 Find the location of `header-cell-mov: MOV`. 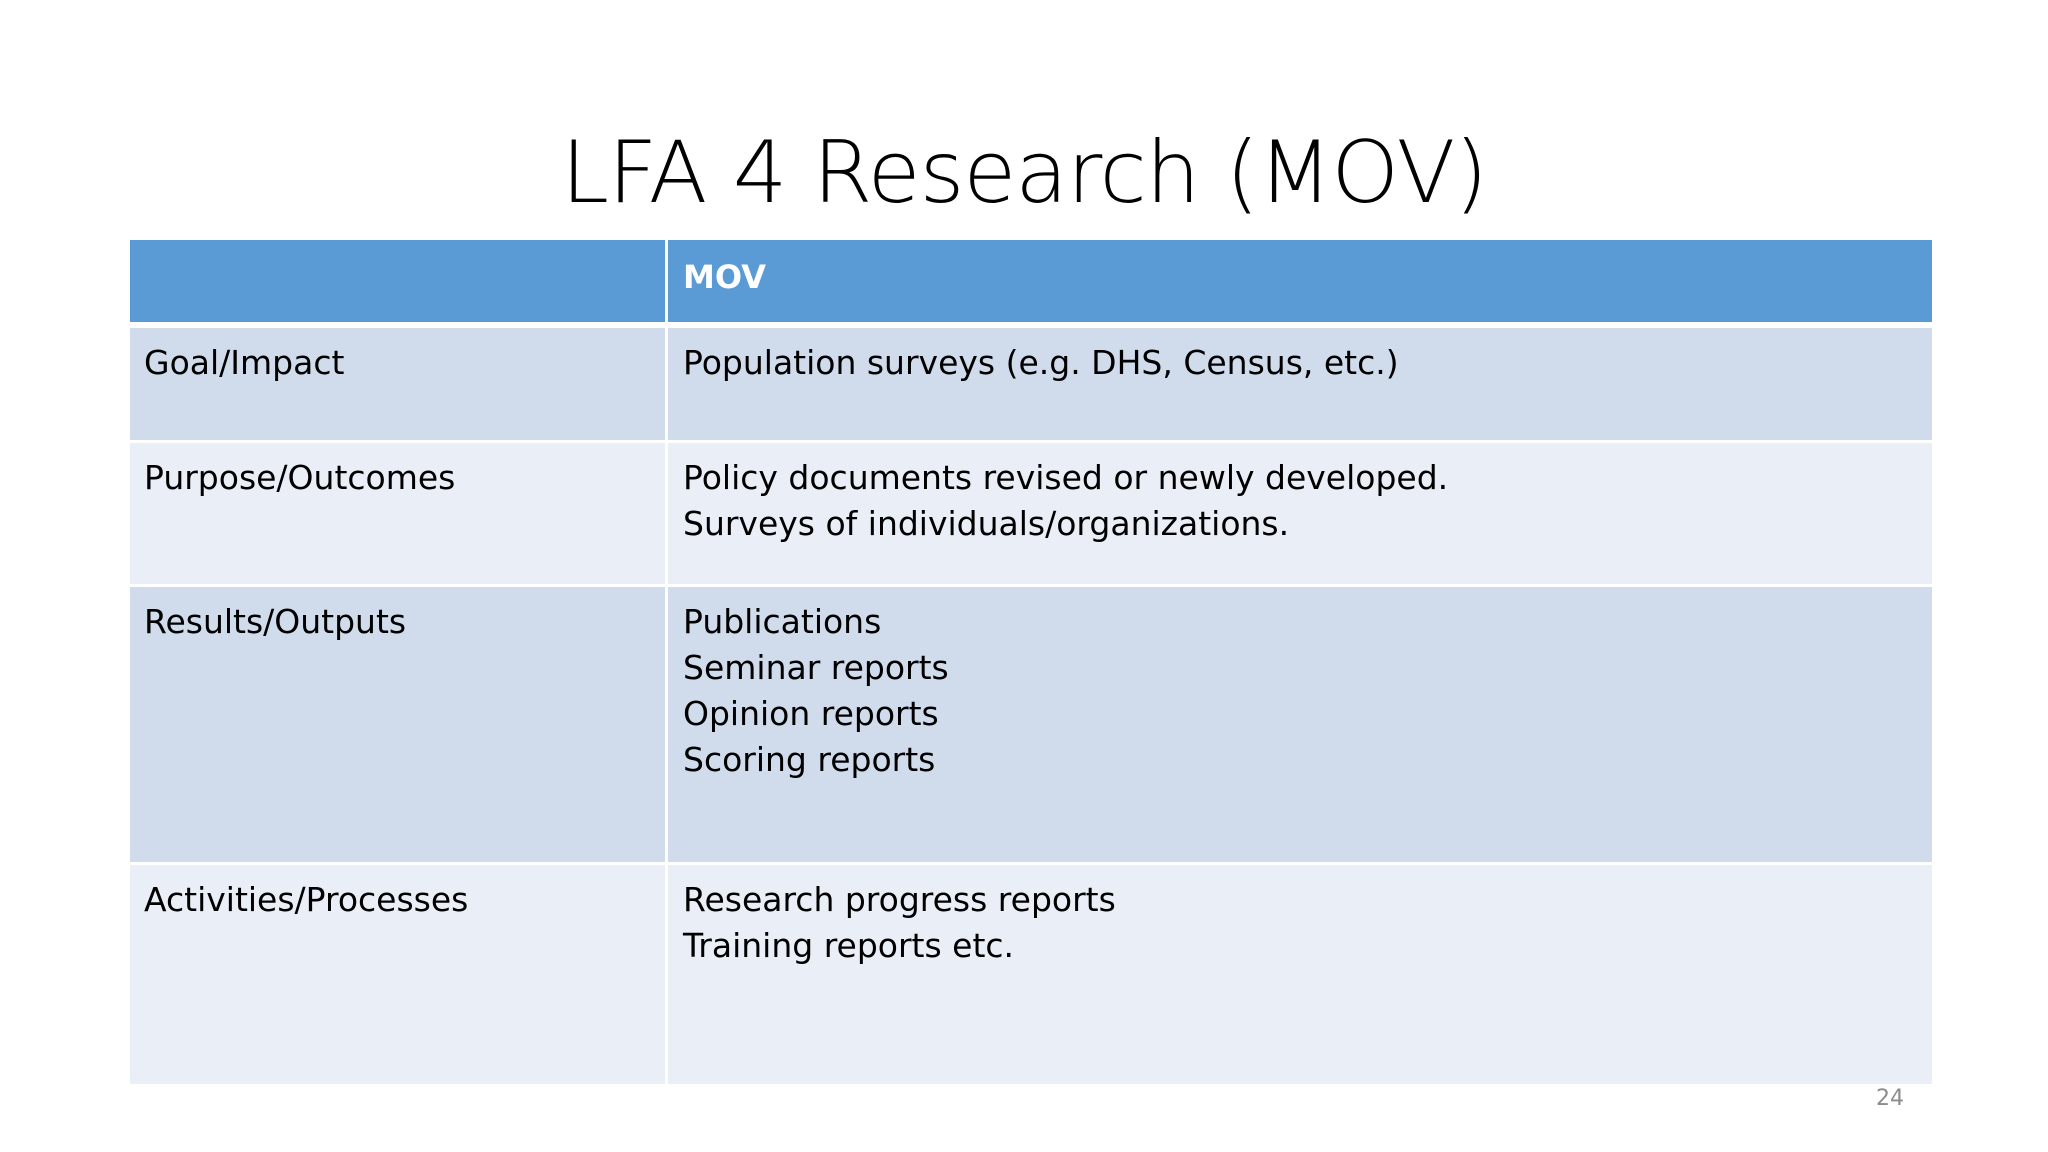

header-cell-mov: MOV is located at coordinates (724, 277).